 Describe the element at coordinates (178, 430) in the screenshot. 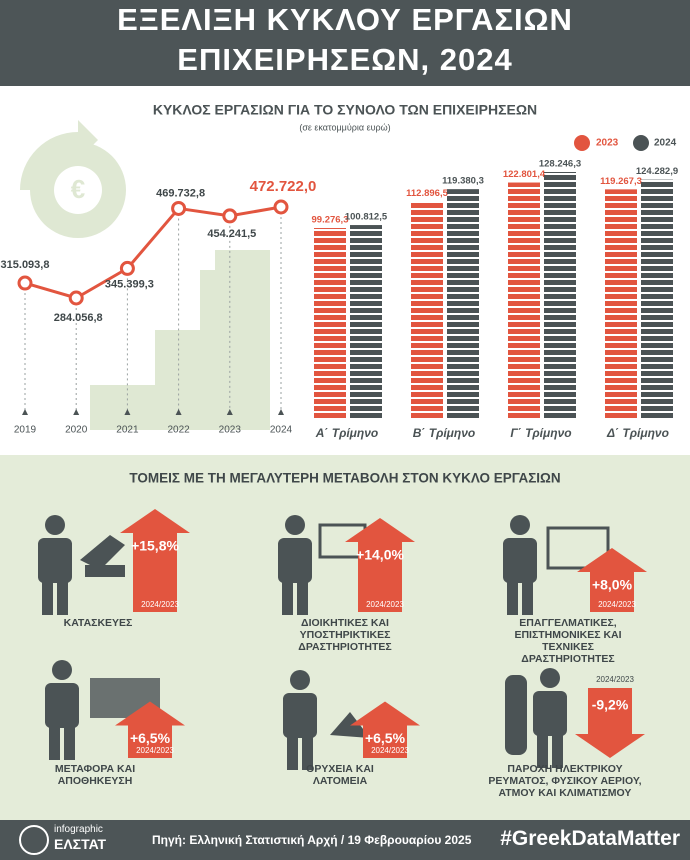

I see `x-tick-label: 2022` at that location.